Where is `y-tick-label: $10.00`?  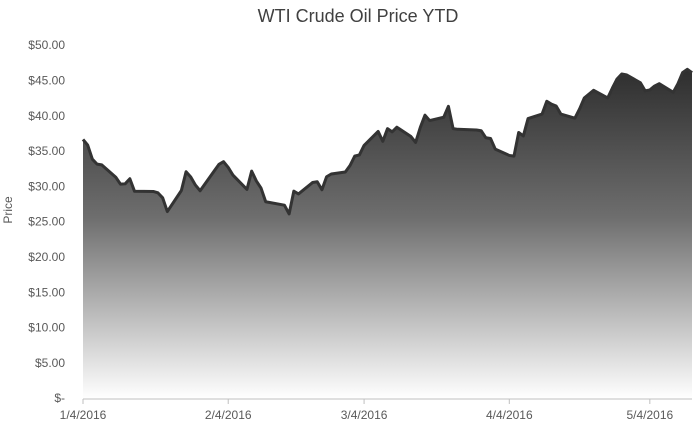 y-tick-label: $10.00 is located at coordinates (46, 328).